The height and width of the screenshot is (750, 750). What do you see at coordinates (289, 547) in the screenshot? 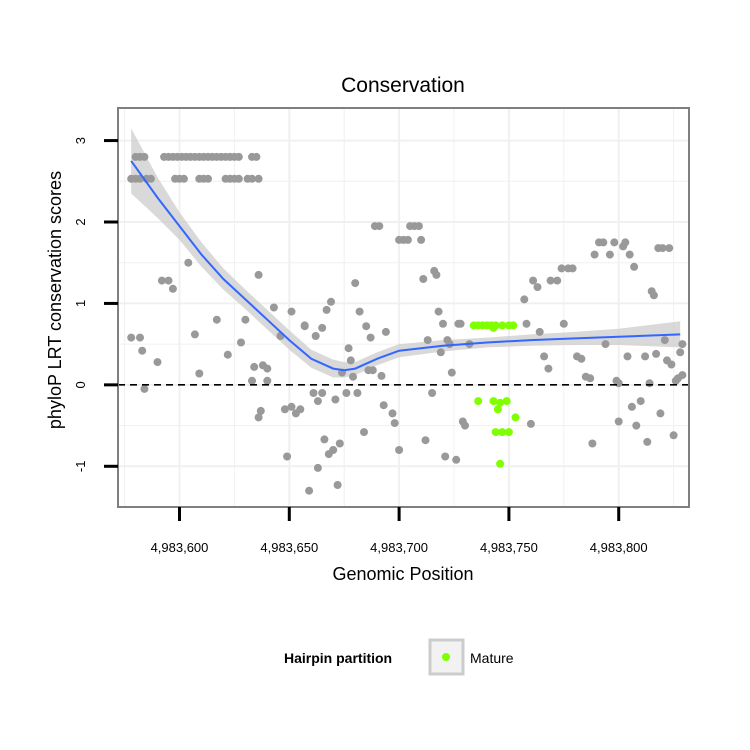
I see `x-tick-label: 4,983,650` at bounding box center [289, 547].